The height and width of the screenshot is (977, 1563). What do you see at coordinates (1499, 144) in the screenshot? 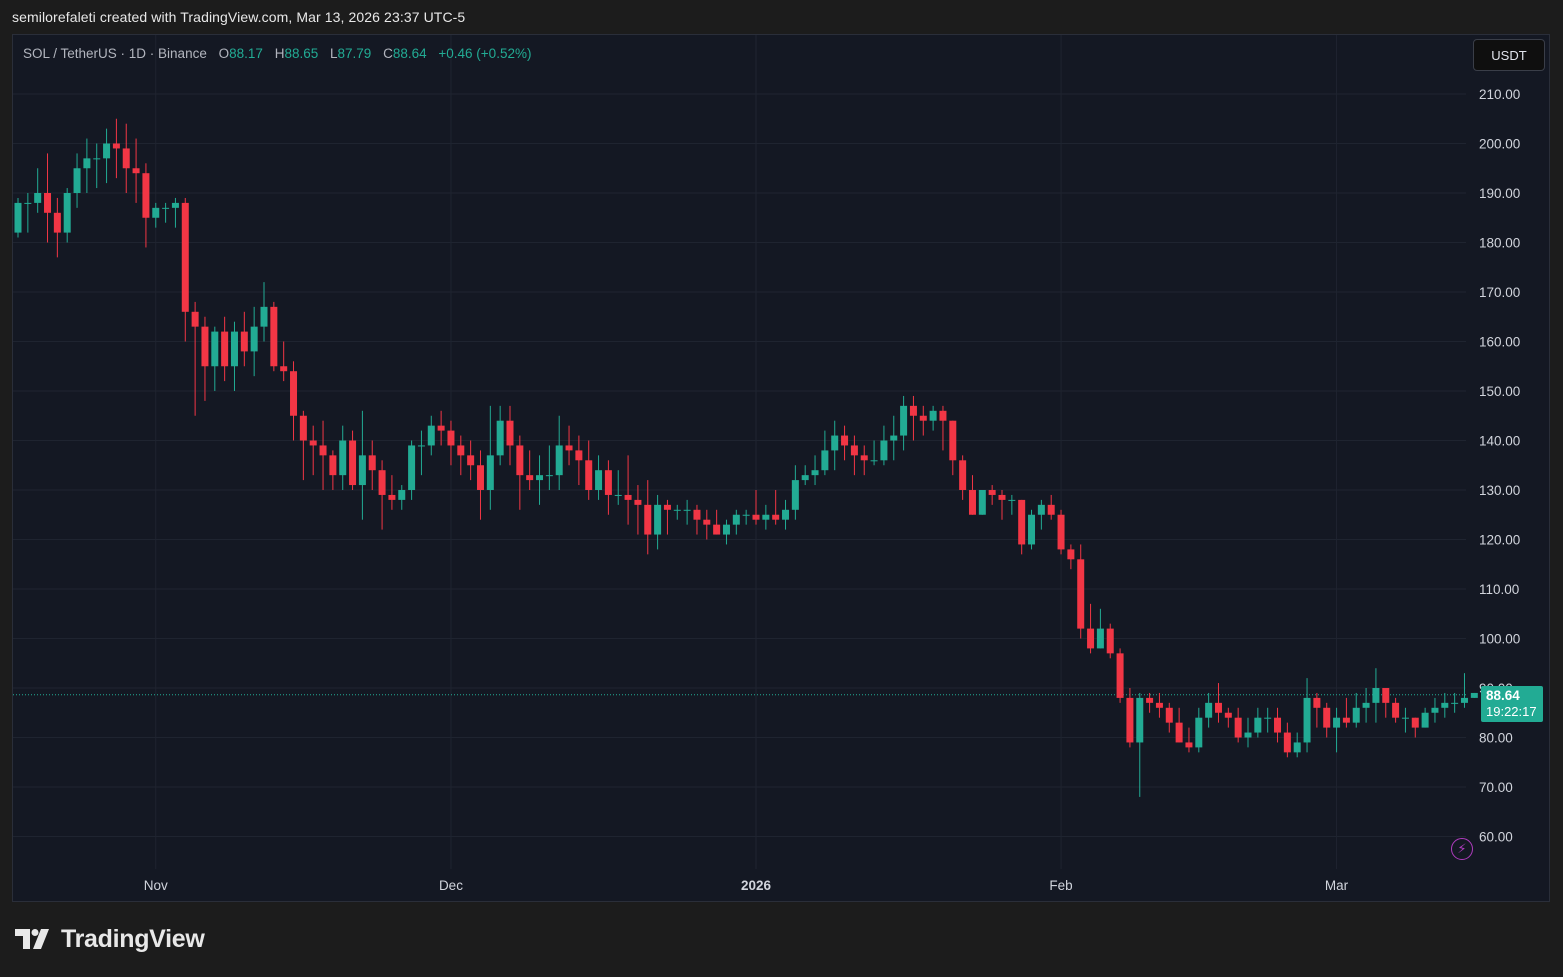
I see `y-tick-label: 200.00` at bounding box center [1499, 144].